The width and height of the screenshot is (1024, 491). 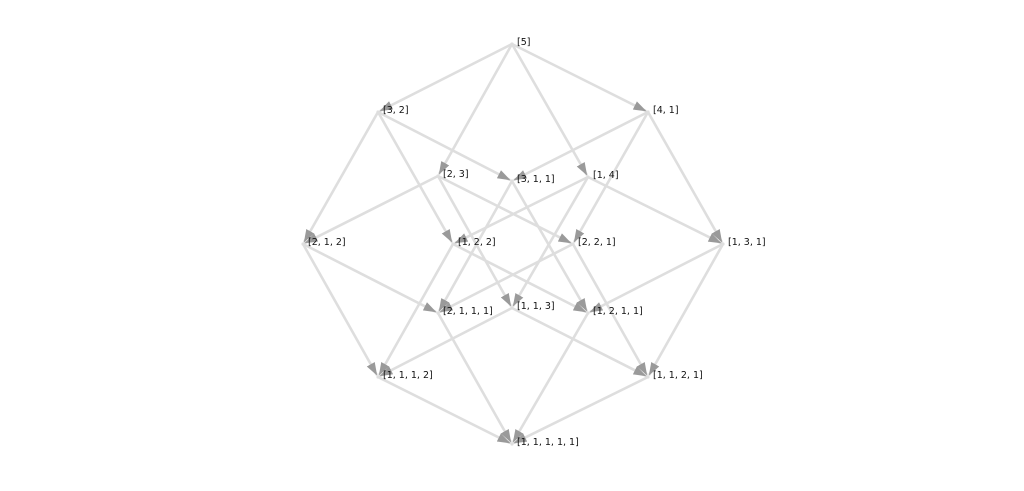 What do you see at coordinates (678, 375) in the screenshot?
I see `node-label: [1, 1, 2, 1]` at bounding box center [678, 375].